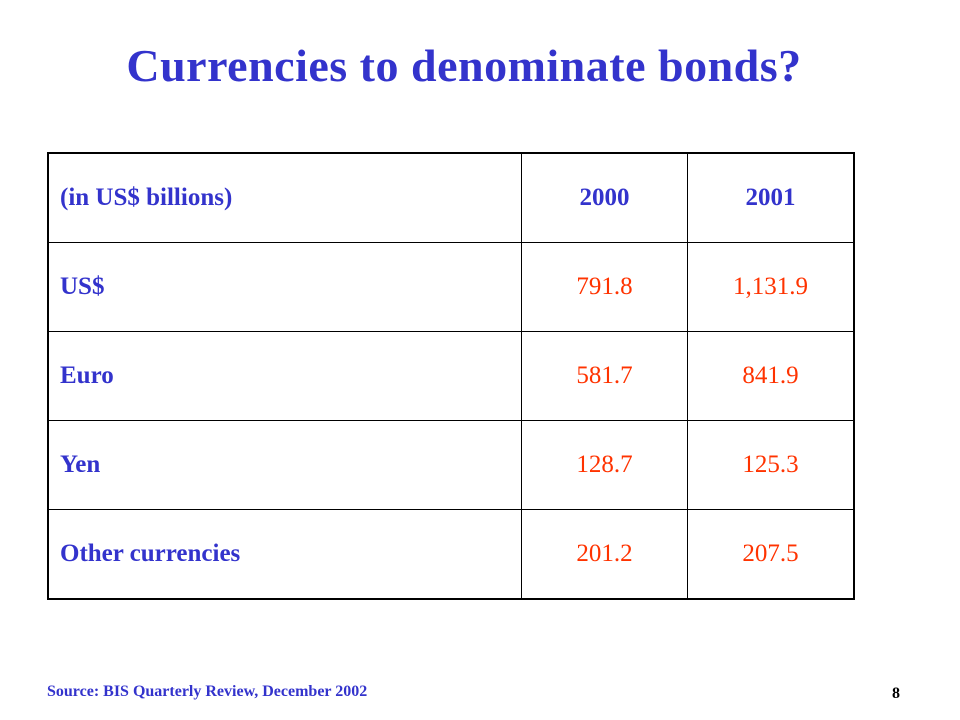  What do you see at coordinates (604, 197) in the screenshot?
I see `header-year-2000: 2000` at bounding box center [604, 197].